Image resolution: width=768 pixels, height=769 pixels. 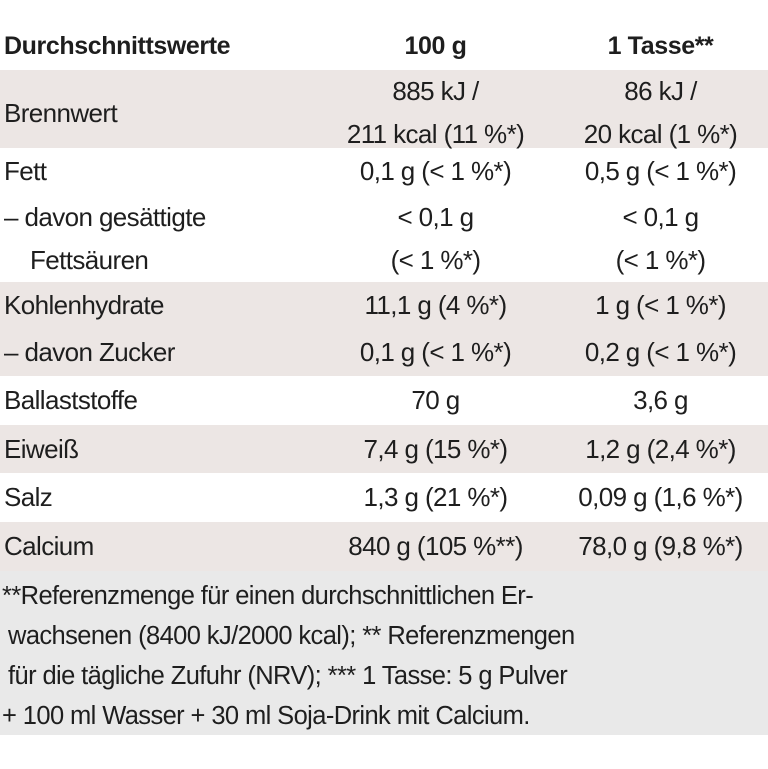 I want to click on value-per-100g: 1,3 g (21 %*), so click(x=435, y=497).